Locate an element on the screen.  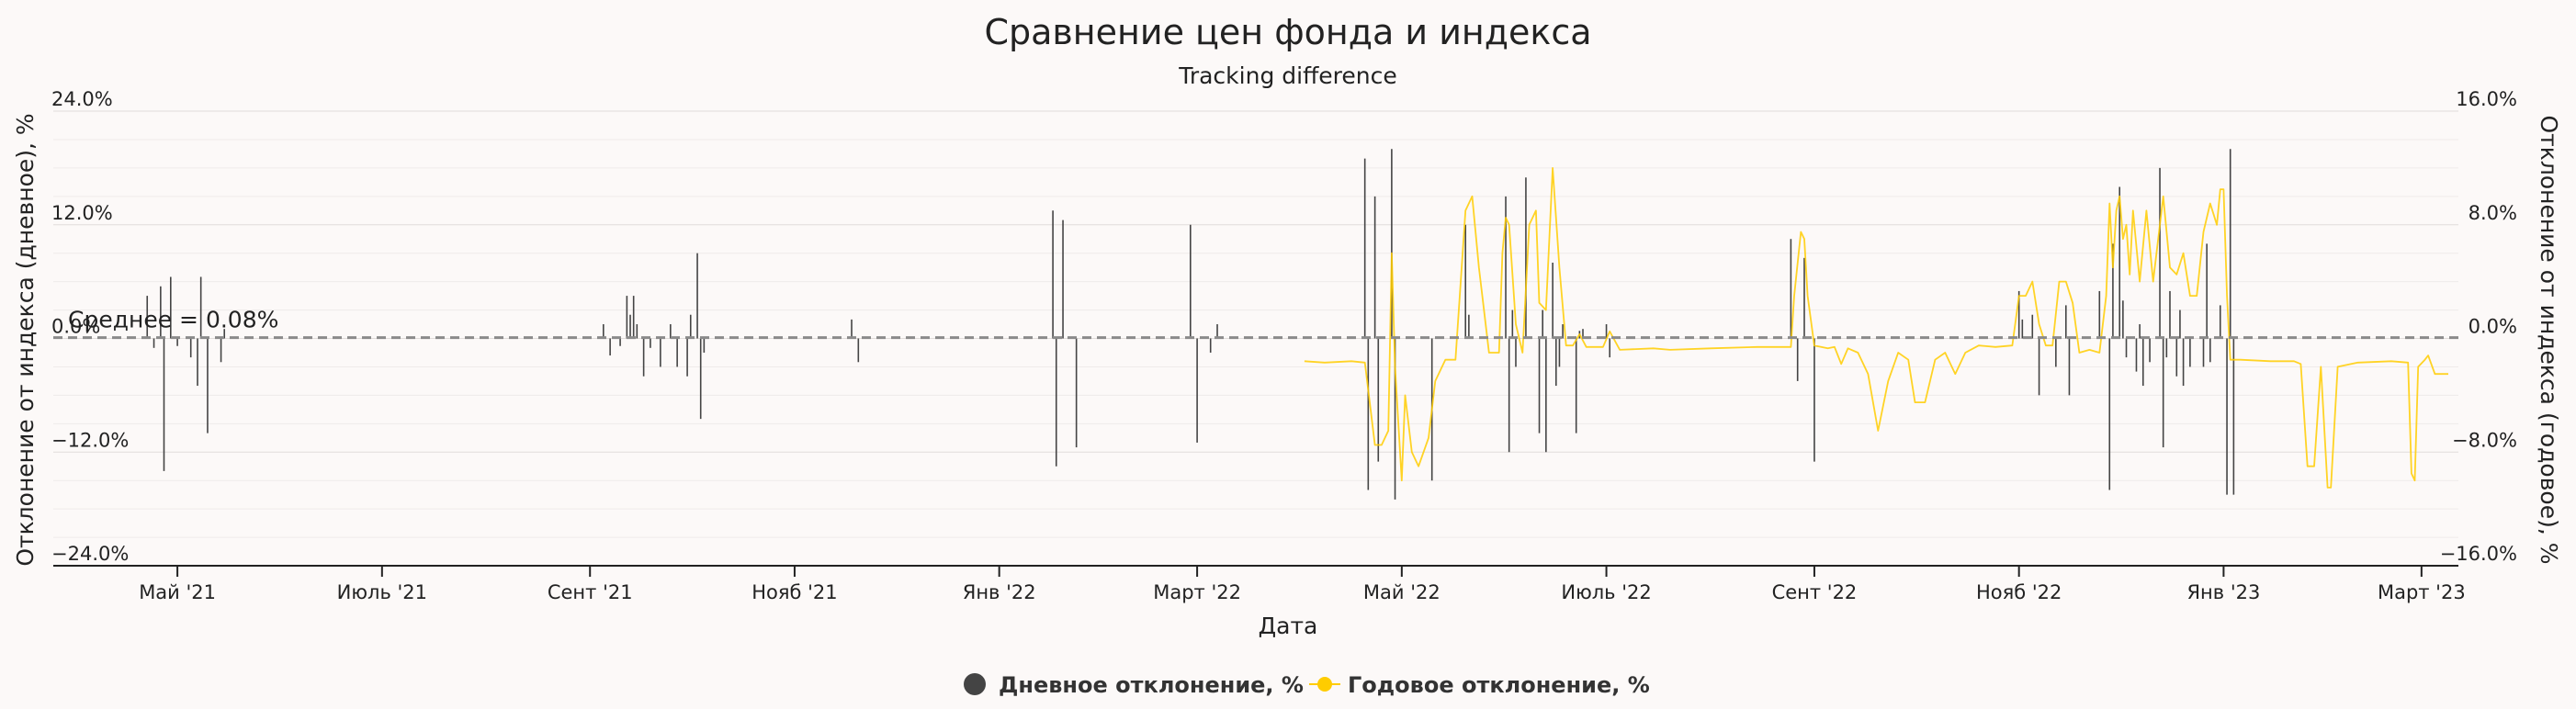
y-left-tick-label: 24.0% is located at coordinates (82, 99).